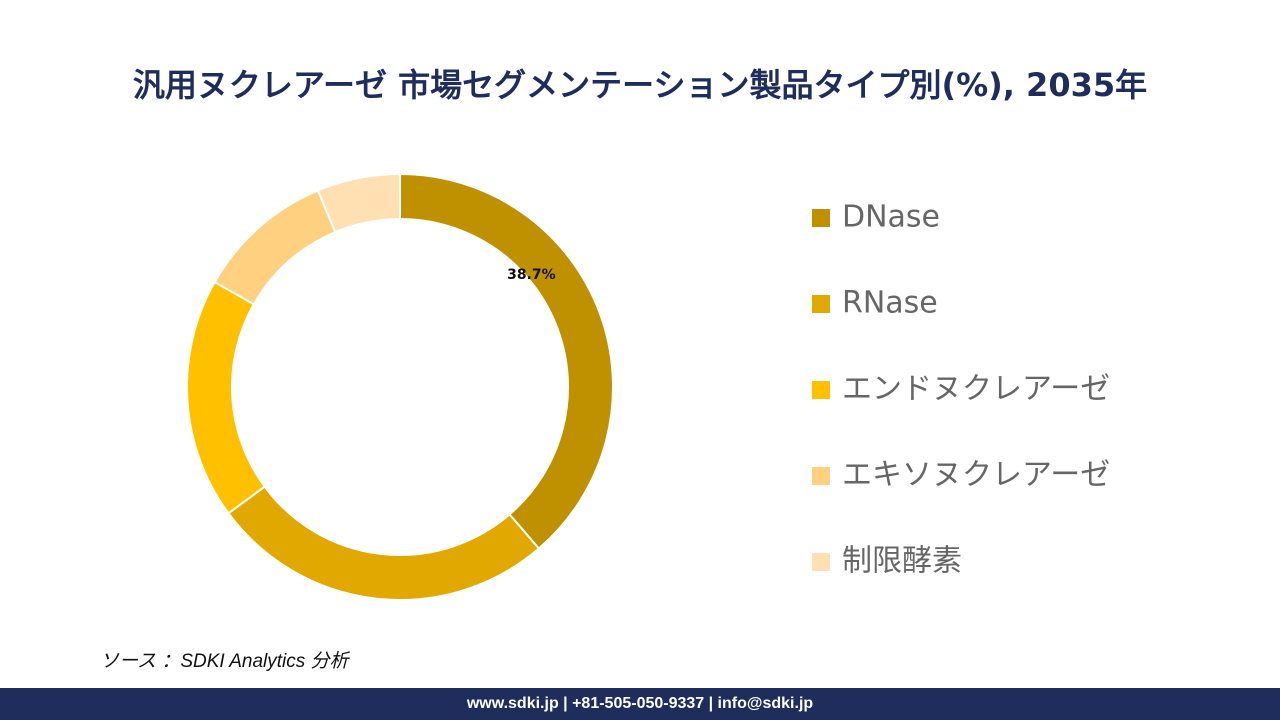 The height and width of the screenshot is (720, 1280). Describe the element at coordinates (890, 303) in the screenshot. I see `legend-label: RNase` at that location.